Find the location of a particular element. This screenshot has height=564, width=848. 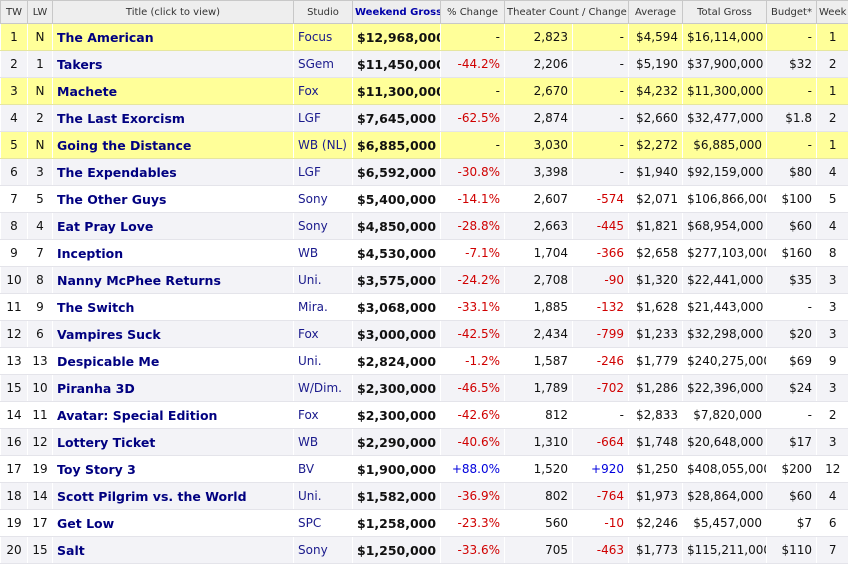

movie-title-link: Get Low is located at coordinates (85, 523).